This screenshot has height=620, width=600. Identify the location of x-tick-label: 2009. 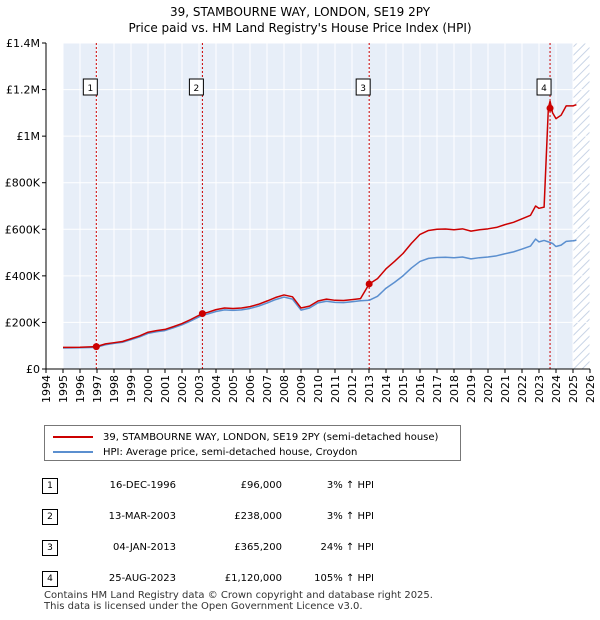
(301, 389).